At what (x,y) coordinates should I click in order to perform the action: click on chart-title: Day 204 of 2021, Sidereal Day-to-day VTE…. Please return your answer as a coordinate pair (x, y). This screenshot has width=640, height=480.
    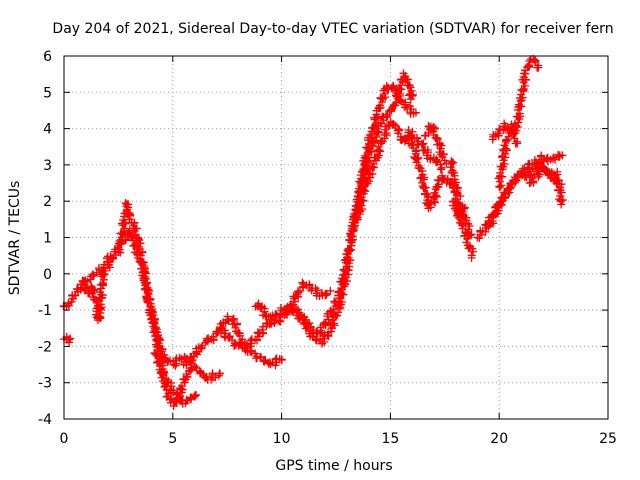
    Looking at the image, I should click on (332, 29).